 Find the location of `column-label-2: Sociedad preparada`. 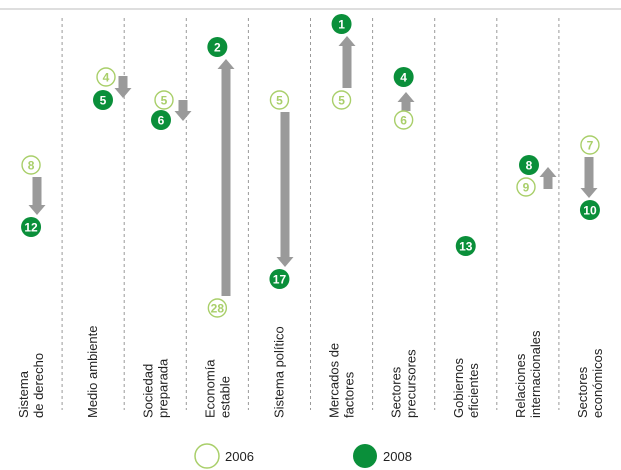

column-label-2: Sociedad preparada is located at coordinates (155, 388).